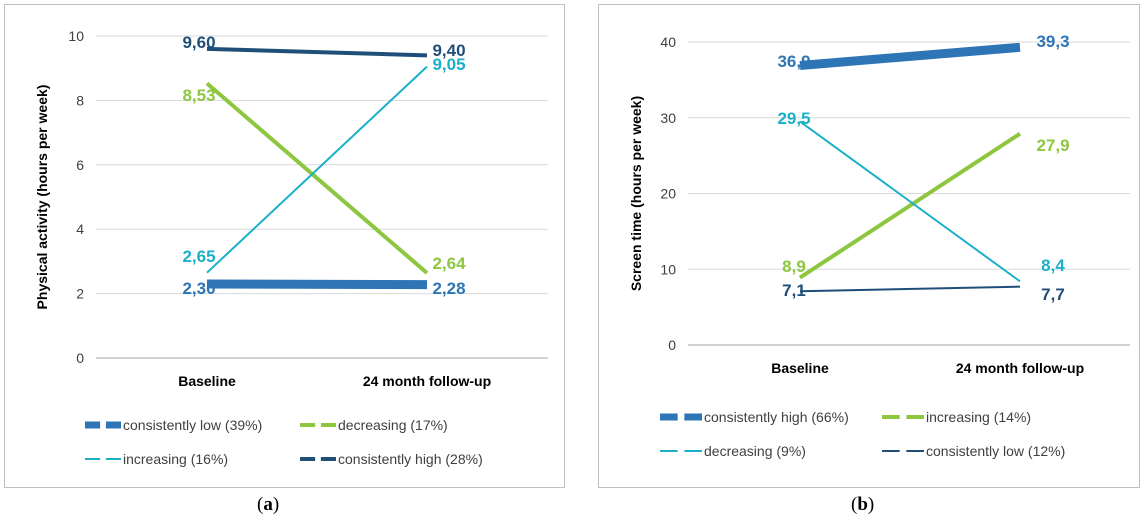 The height and width of the screenshot is (520, 1143). Describe the element at coordinates (198, 288) in the screenshot. I see `data-label: 2,30` at that location.